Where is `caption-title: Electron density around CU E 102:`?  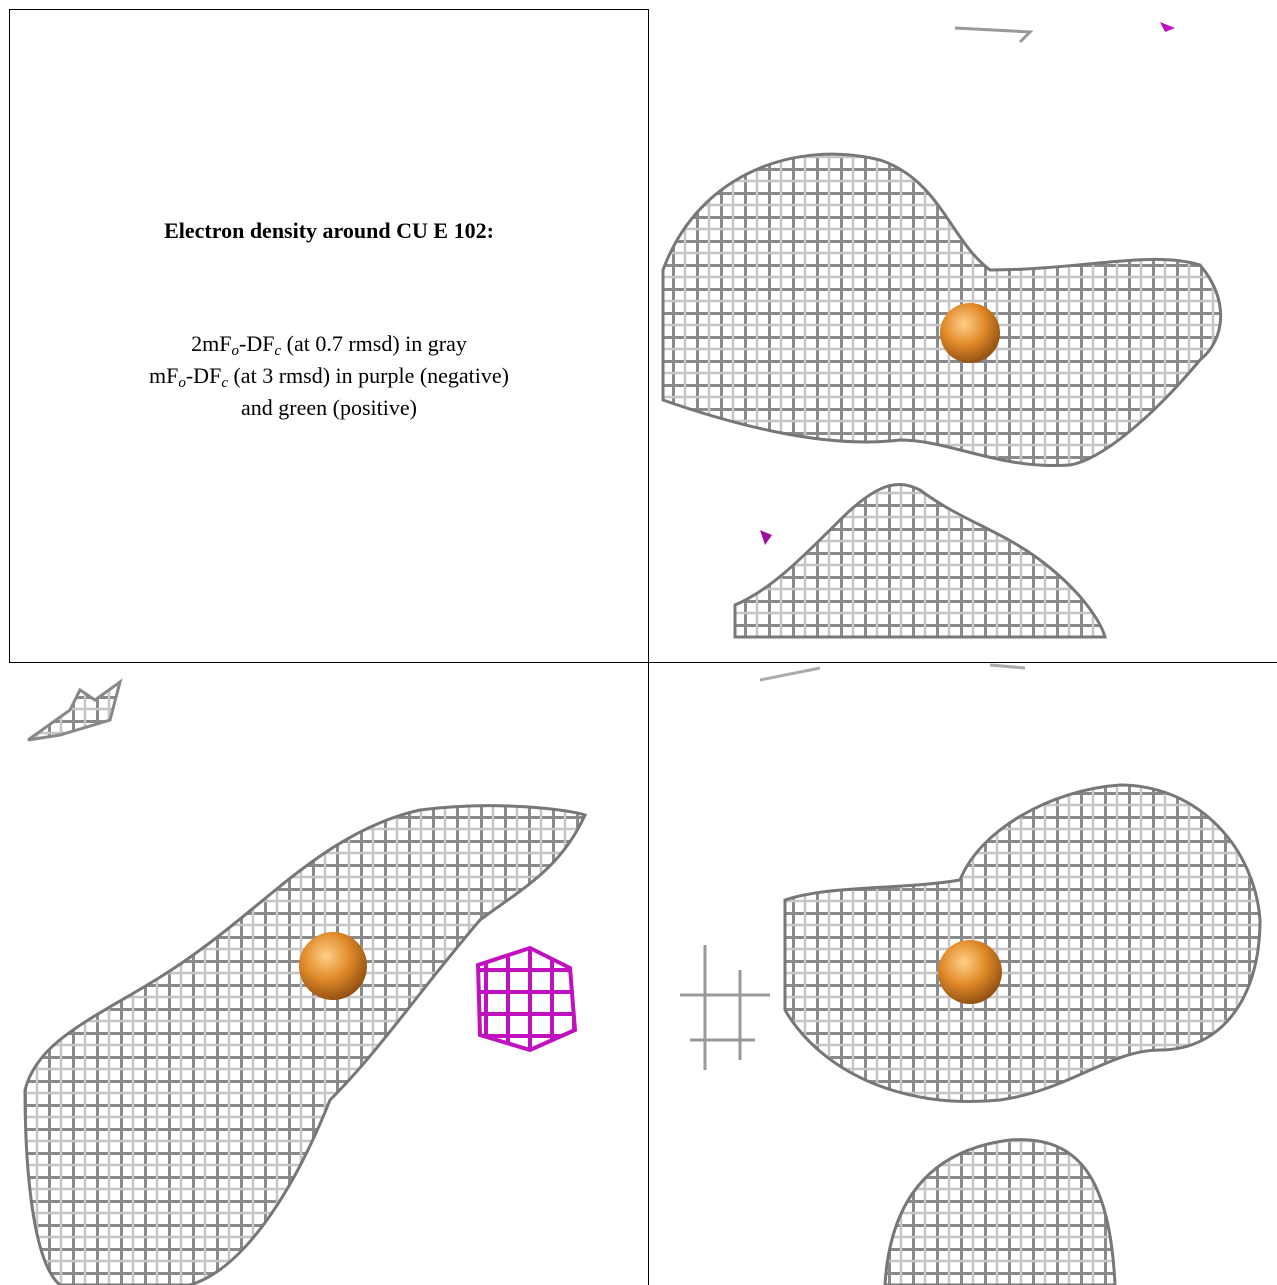
caption-title: Electron density around CU E 102: is located at coordinates (329, 230).